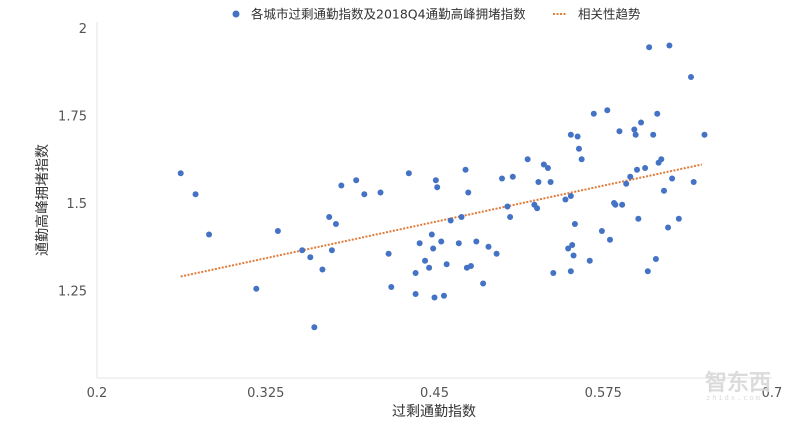 This screenshot has height=424, width=800. Describe the element at coordinates (72, 161) in the screenshot. I see `y-tick-labels: 2 1.75 1.5 1.25` at that location.